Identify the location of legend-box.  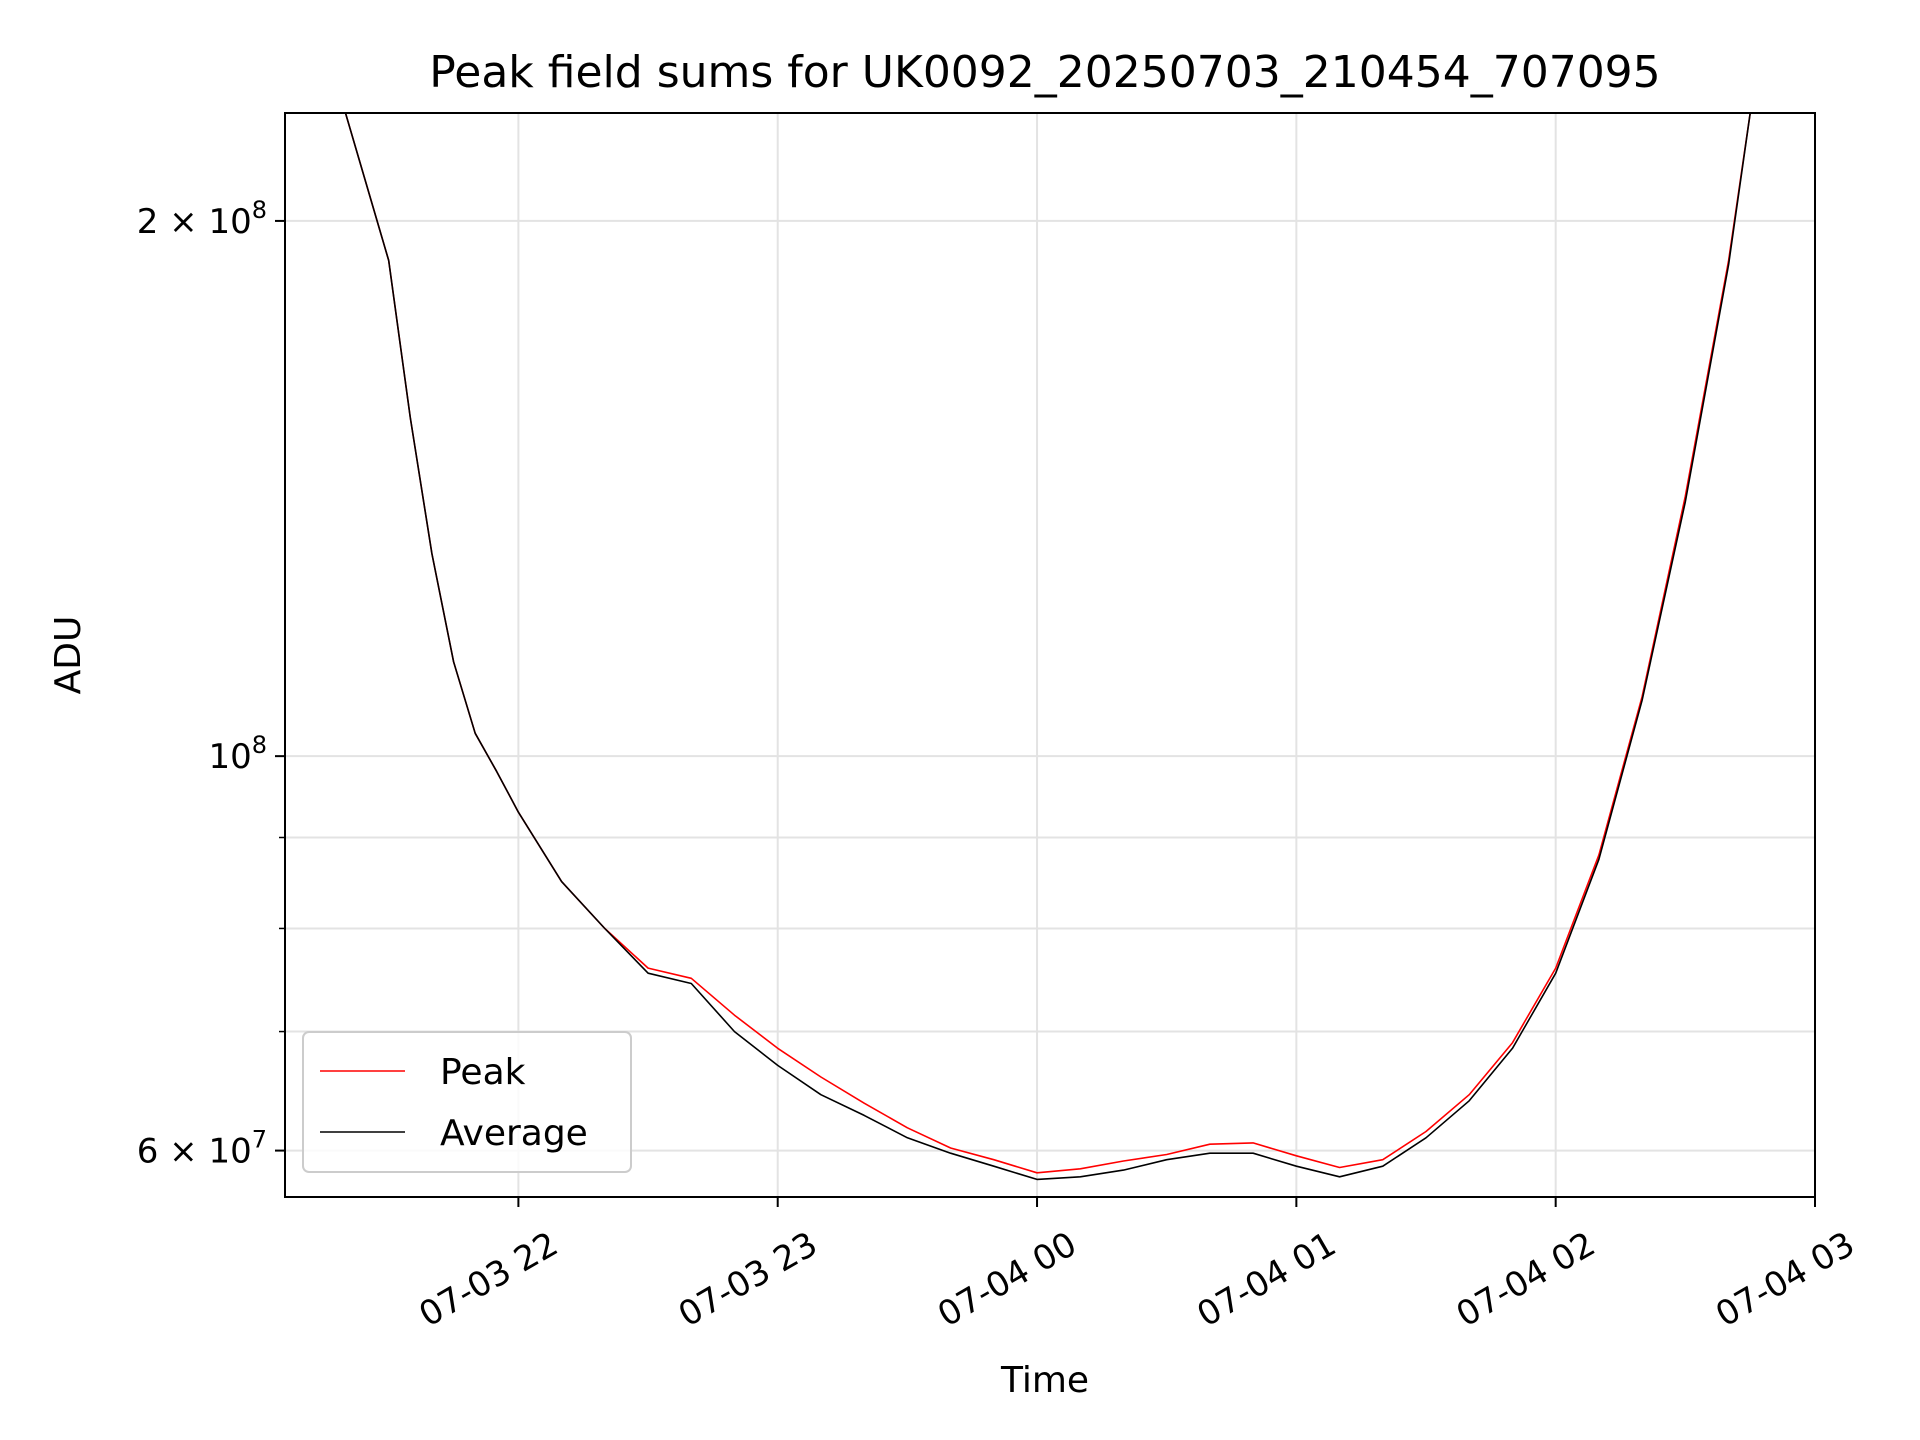
(467, 1102).